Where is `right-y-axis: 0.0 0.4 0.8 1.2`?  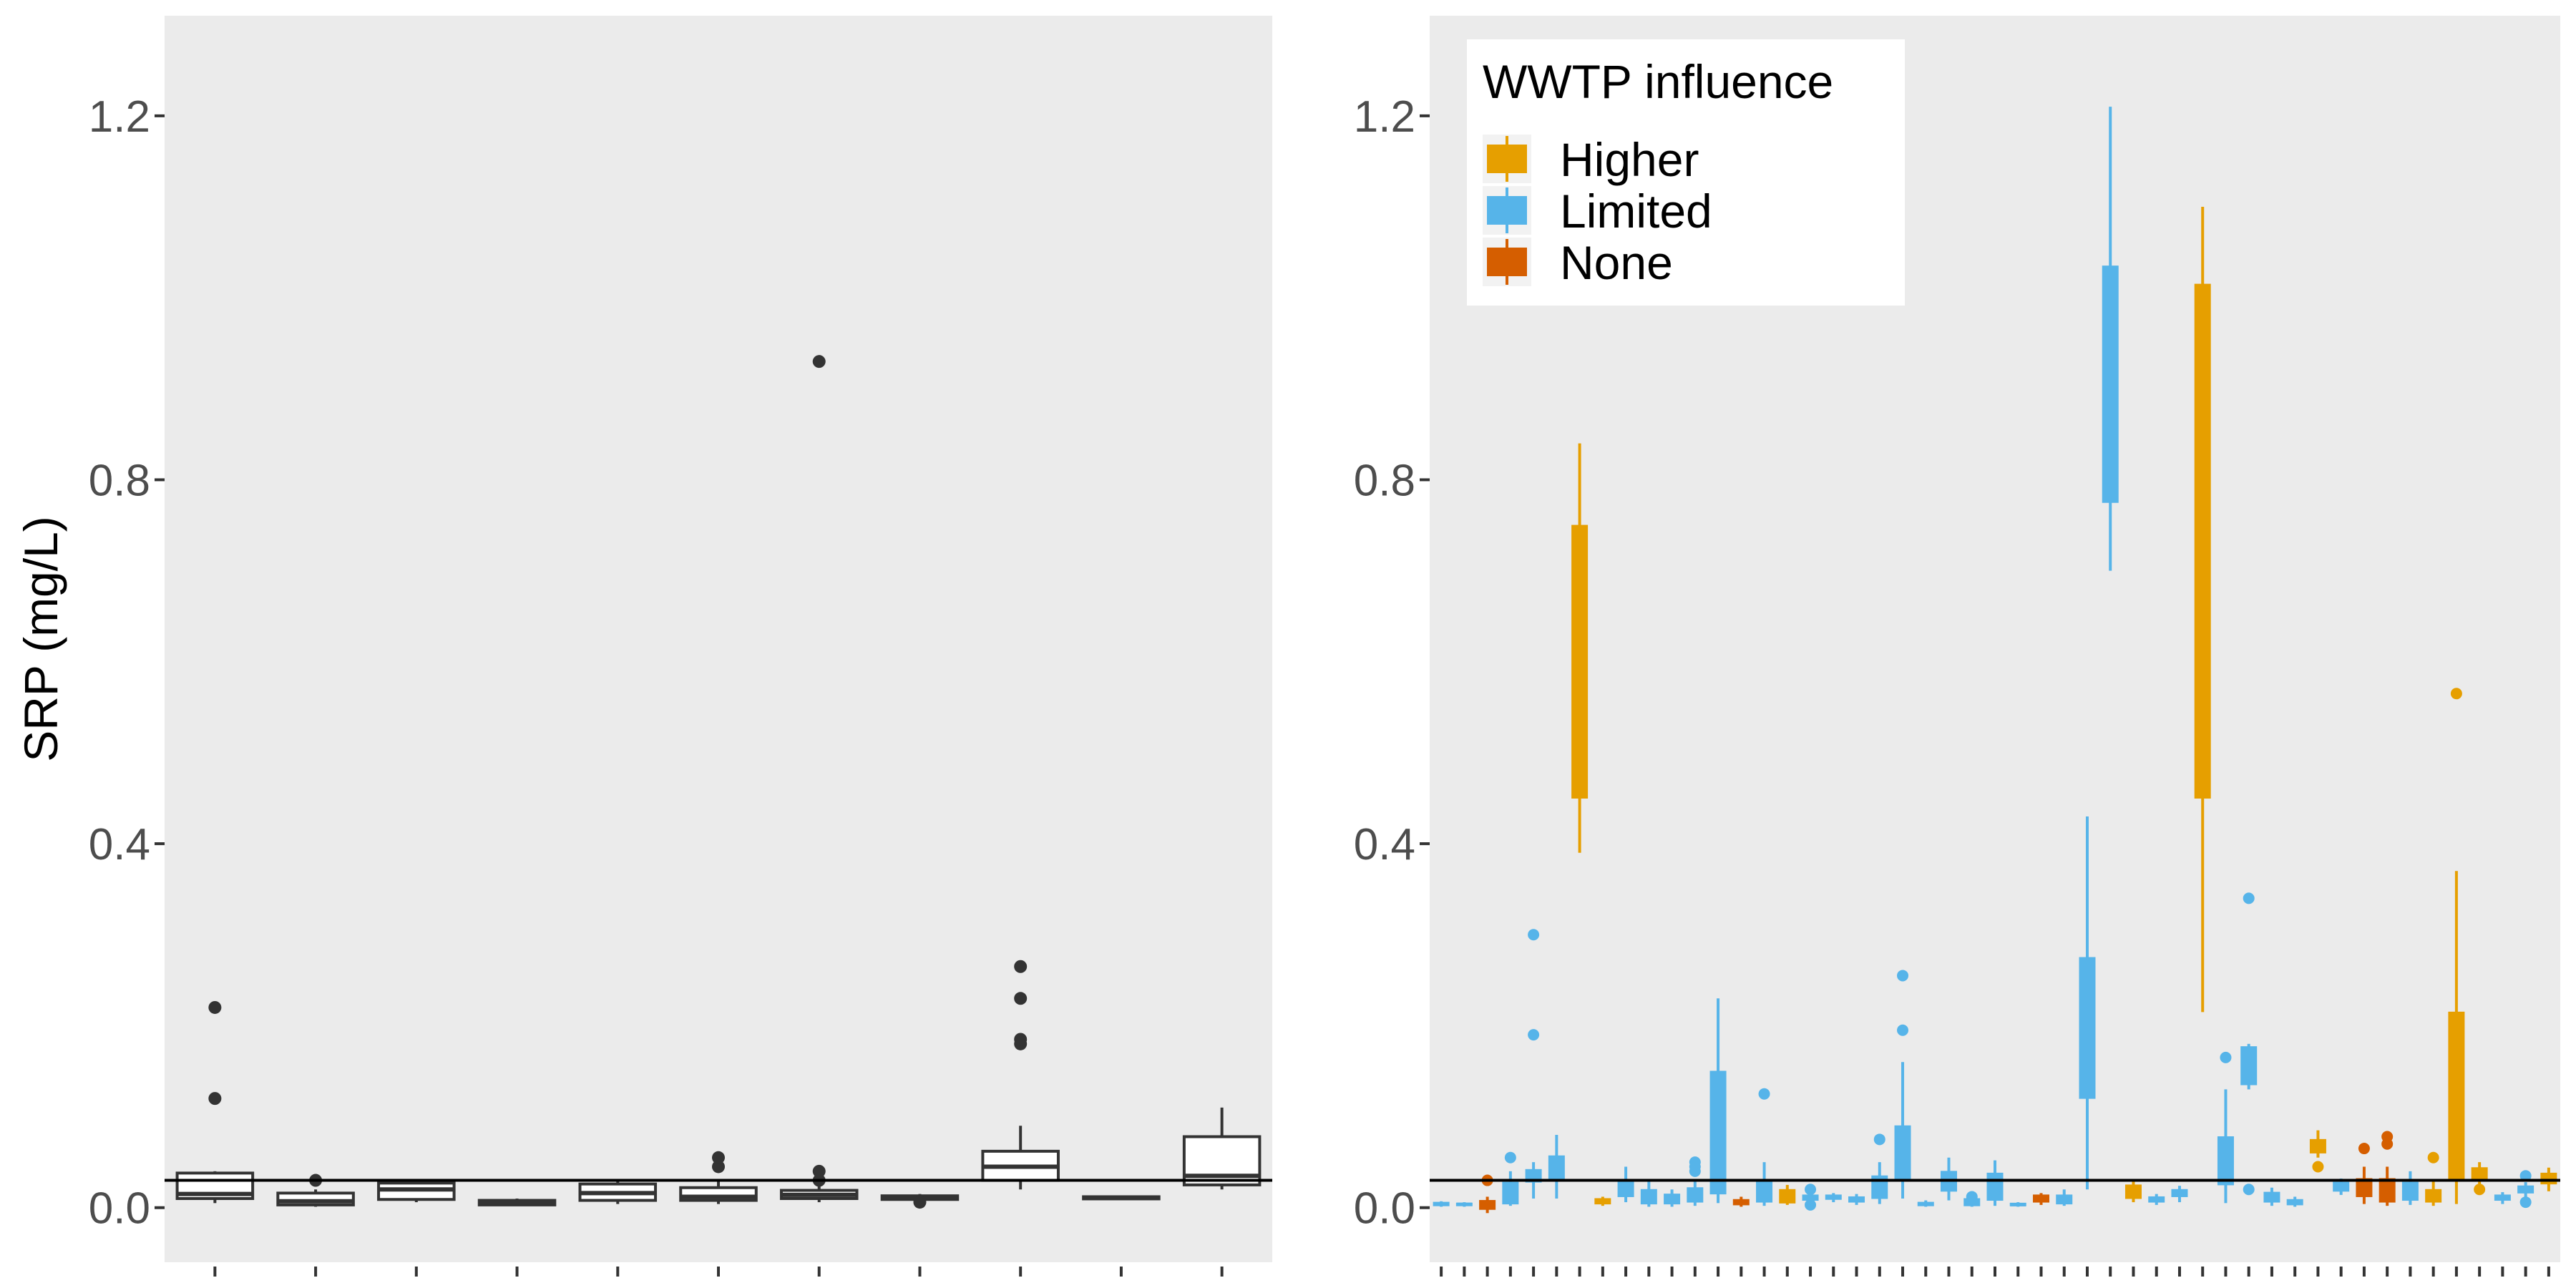 right-y-axis: 0.0 0.4 0.8 1.2 is located at coordinates (1392, 663).